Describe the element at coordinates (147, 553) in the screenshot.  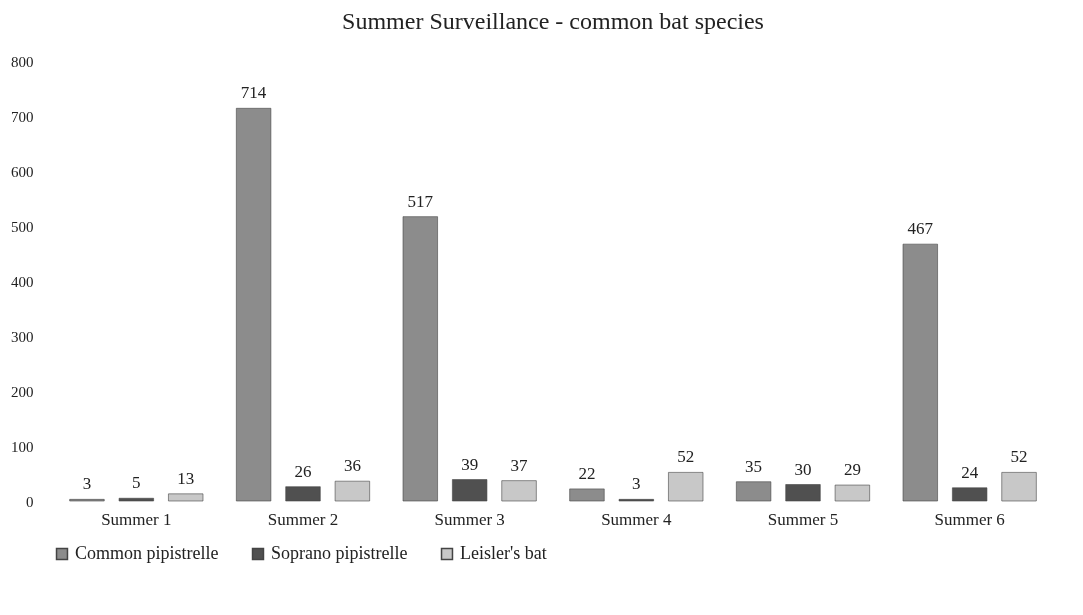
I see `legend-label: Common pipistrelle` at that location.